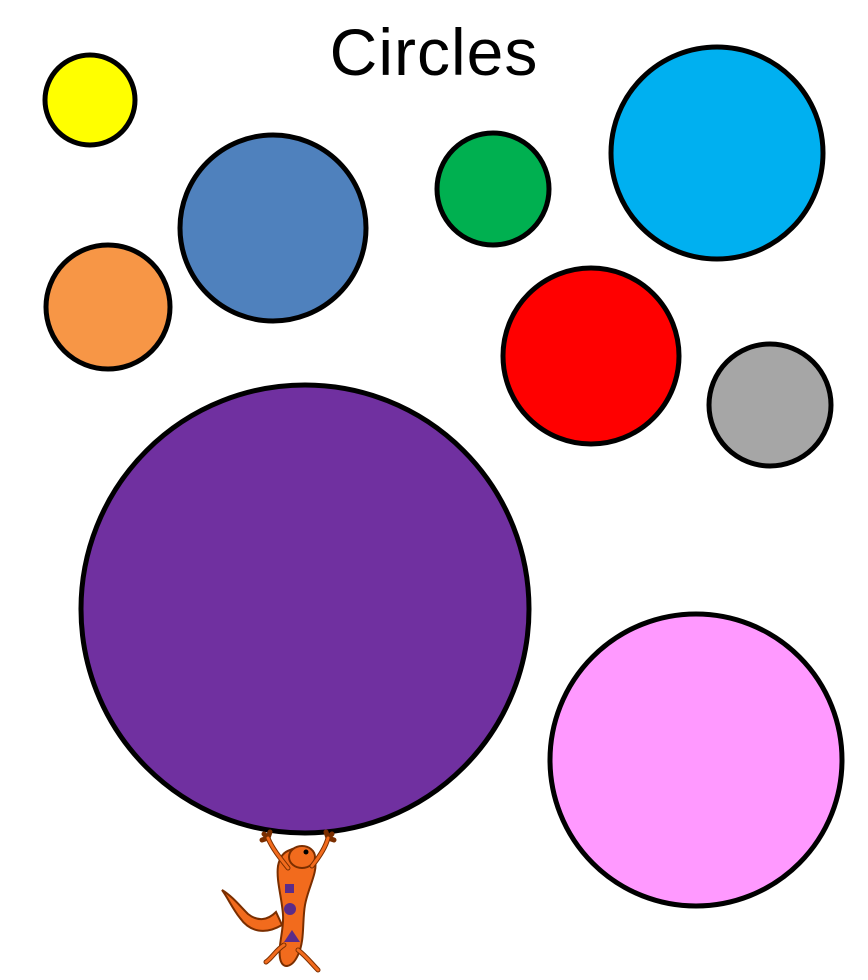 This screenshot has width=868, height=980. Describe the element at coordinates (717, 153) in the screenshot. I see `sky-blue-circle` at that location.